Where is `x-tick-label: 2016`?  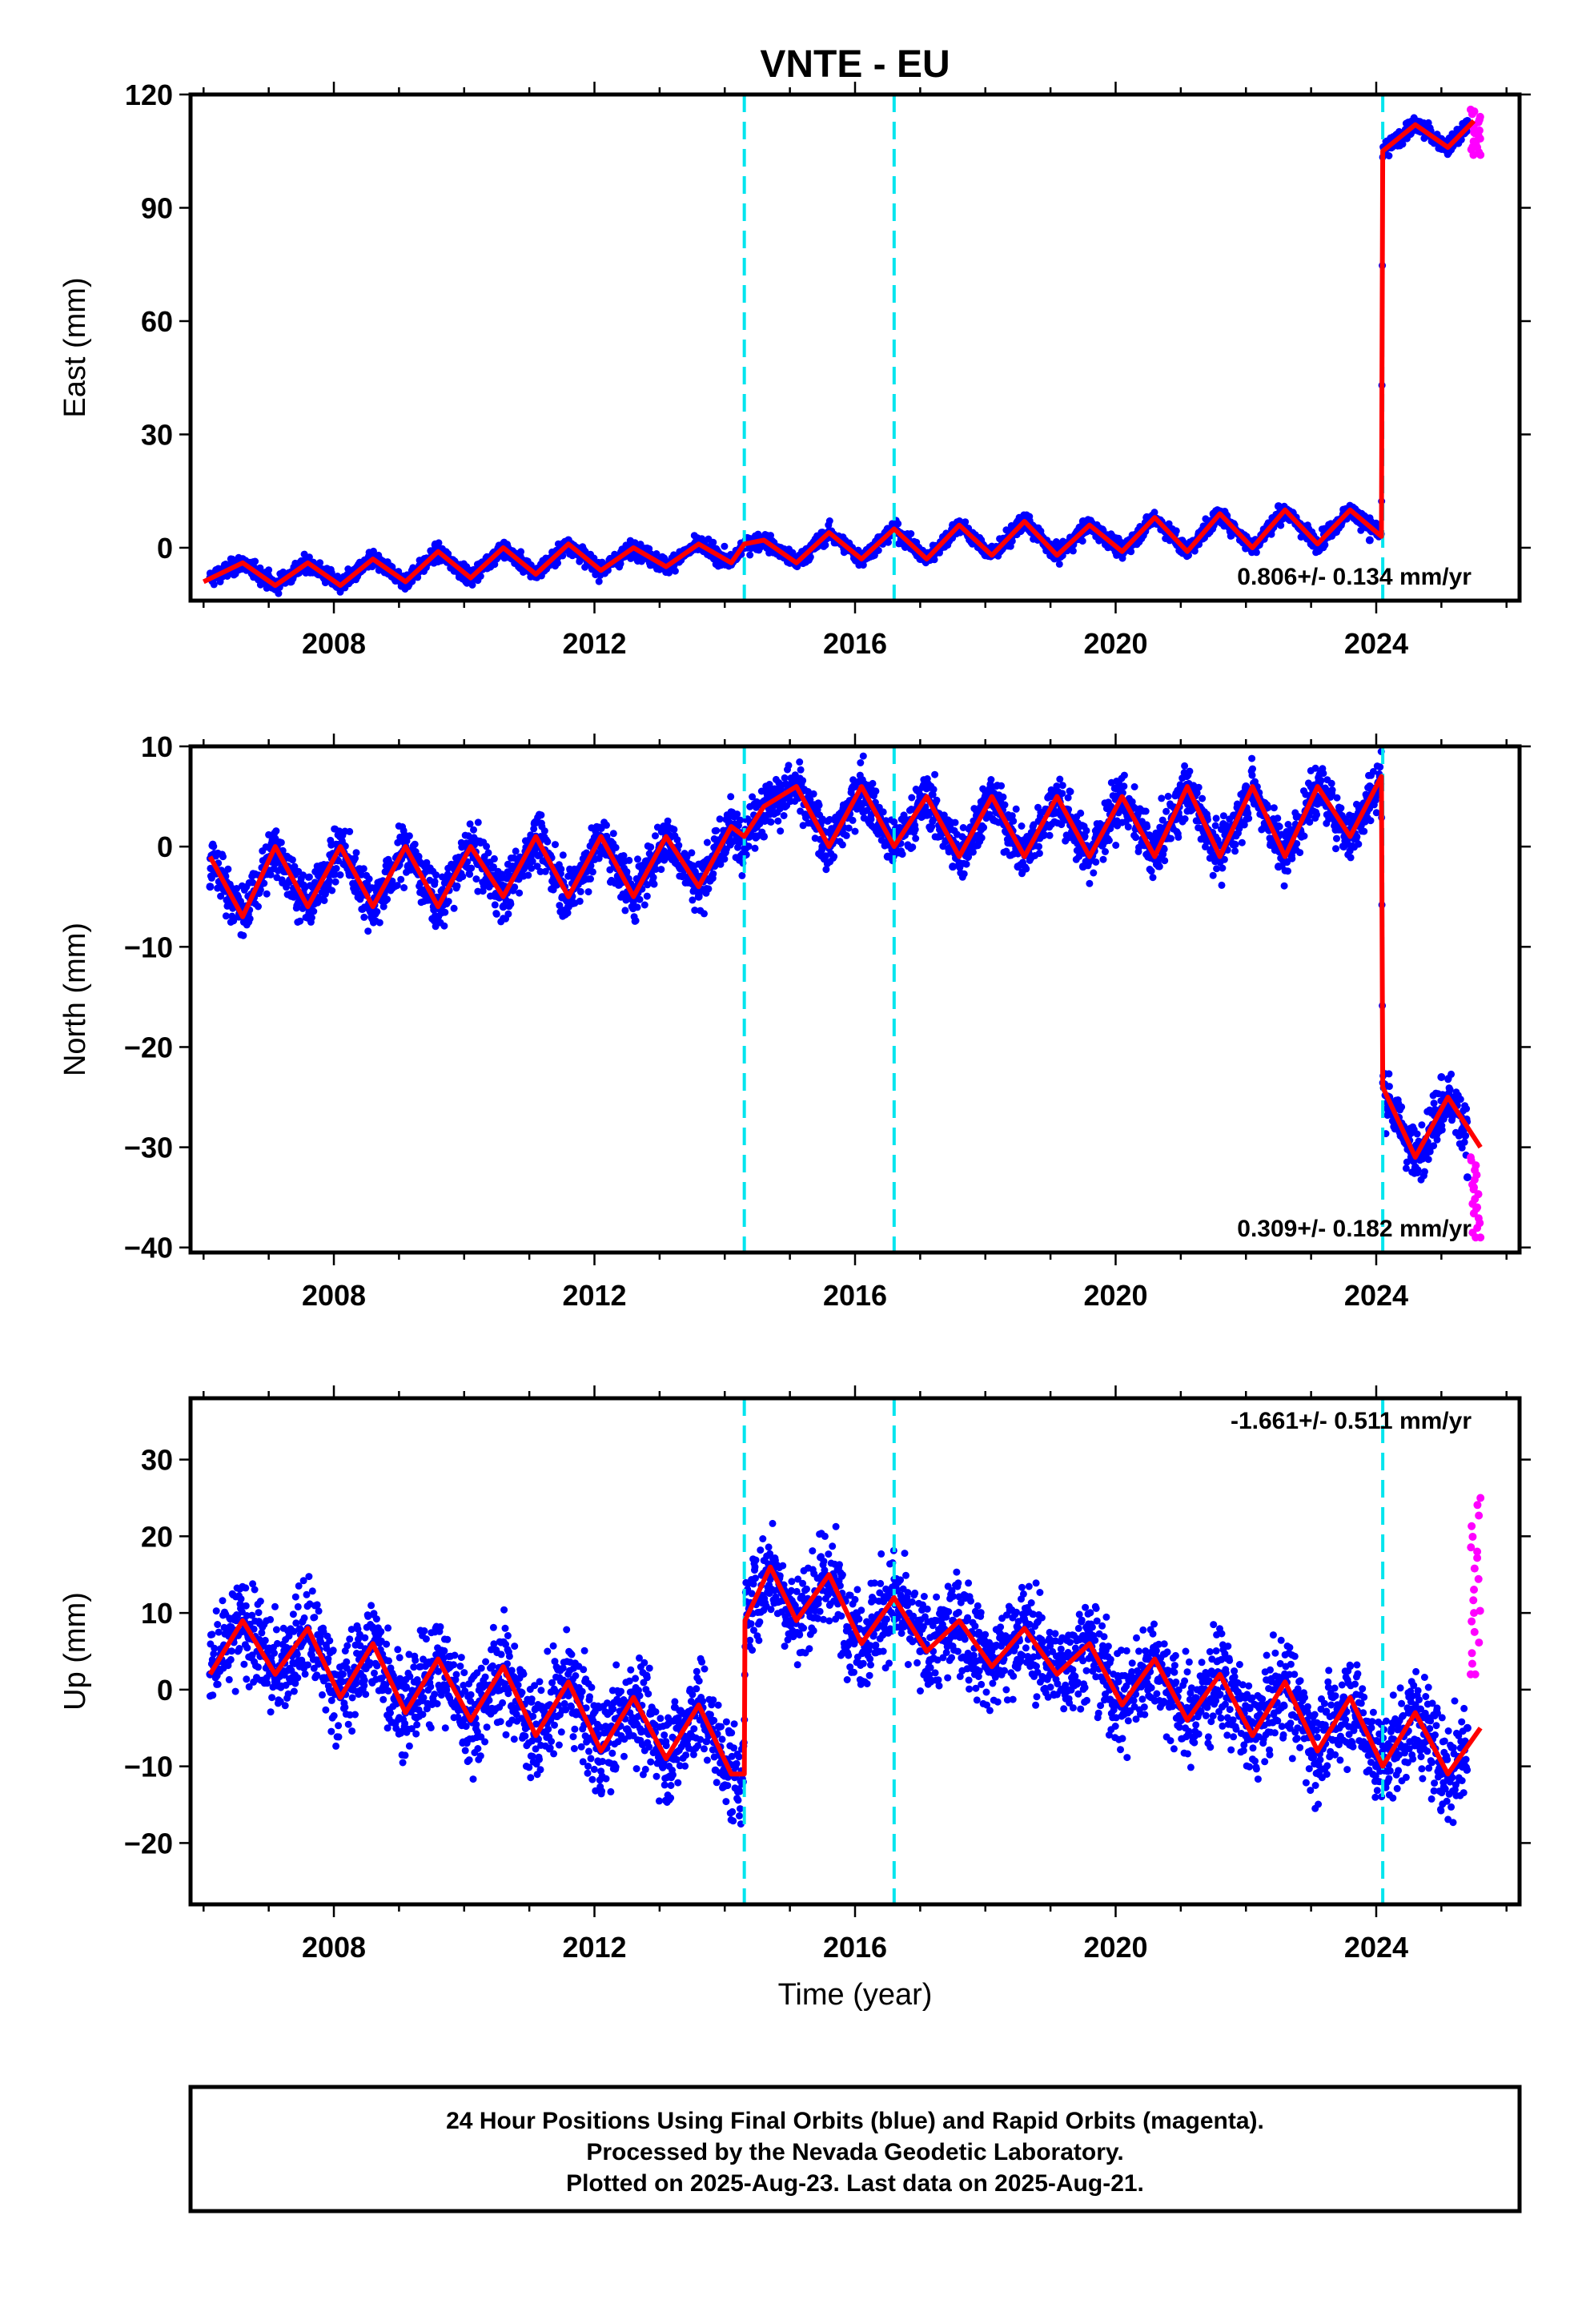
x-tick-label: 2016 is located at coordinates (855, 644).